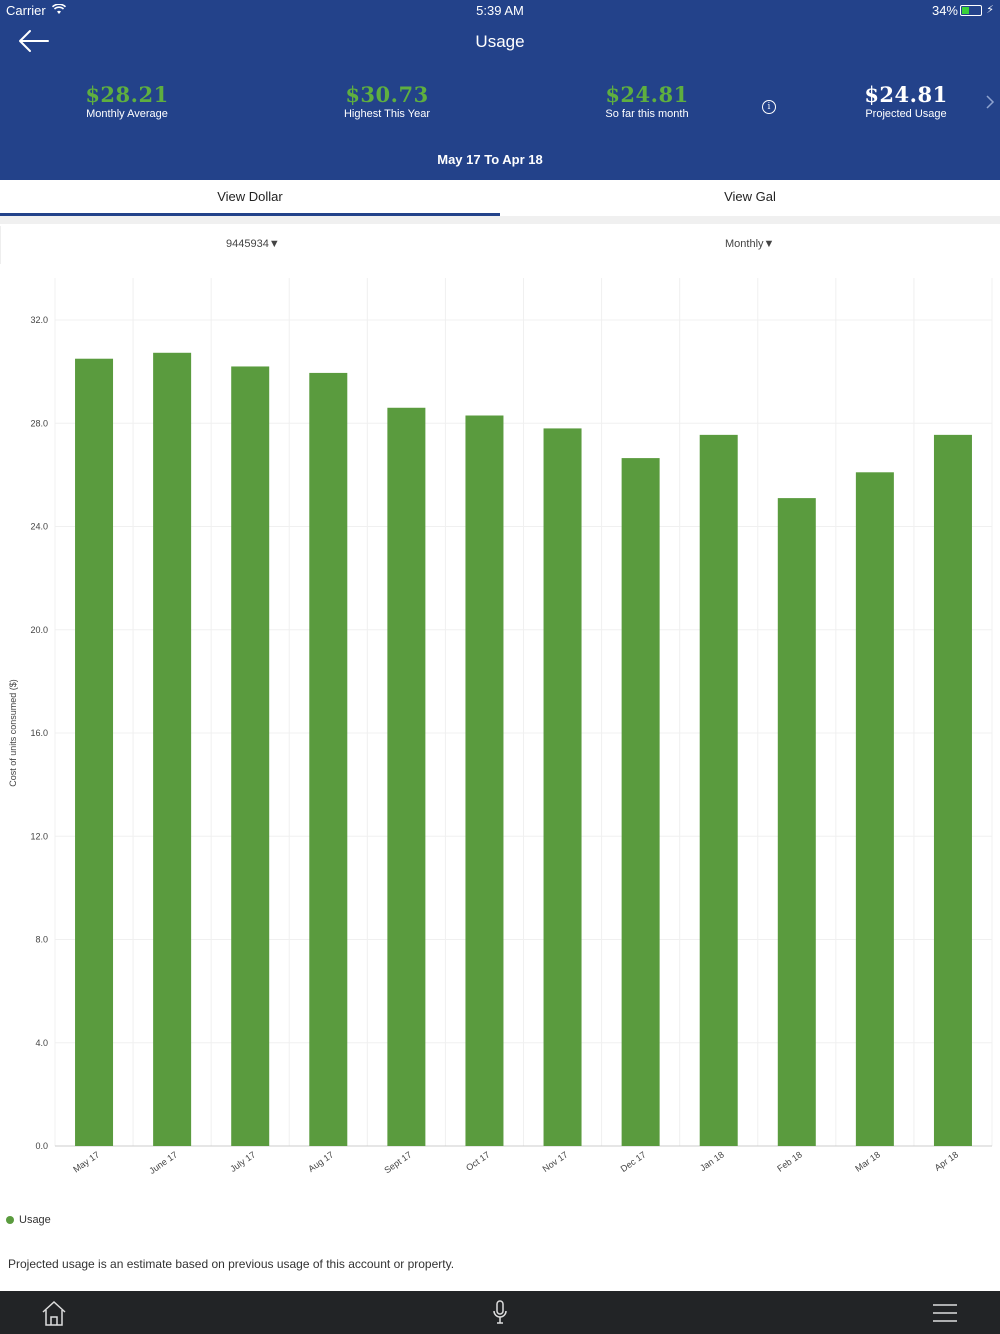 The height and width of the screenshot is (1334, 1000). What do you see at coordinates (712, 1161) in the screenshot?
I see `x-tick-label: Jan 18` at bounding box center [712, 1161].